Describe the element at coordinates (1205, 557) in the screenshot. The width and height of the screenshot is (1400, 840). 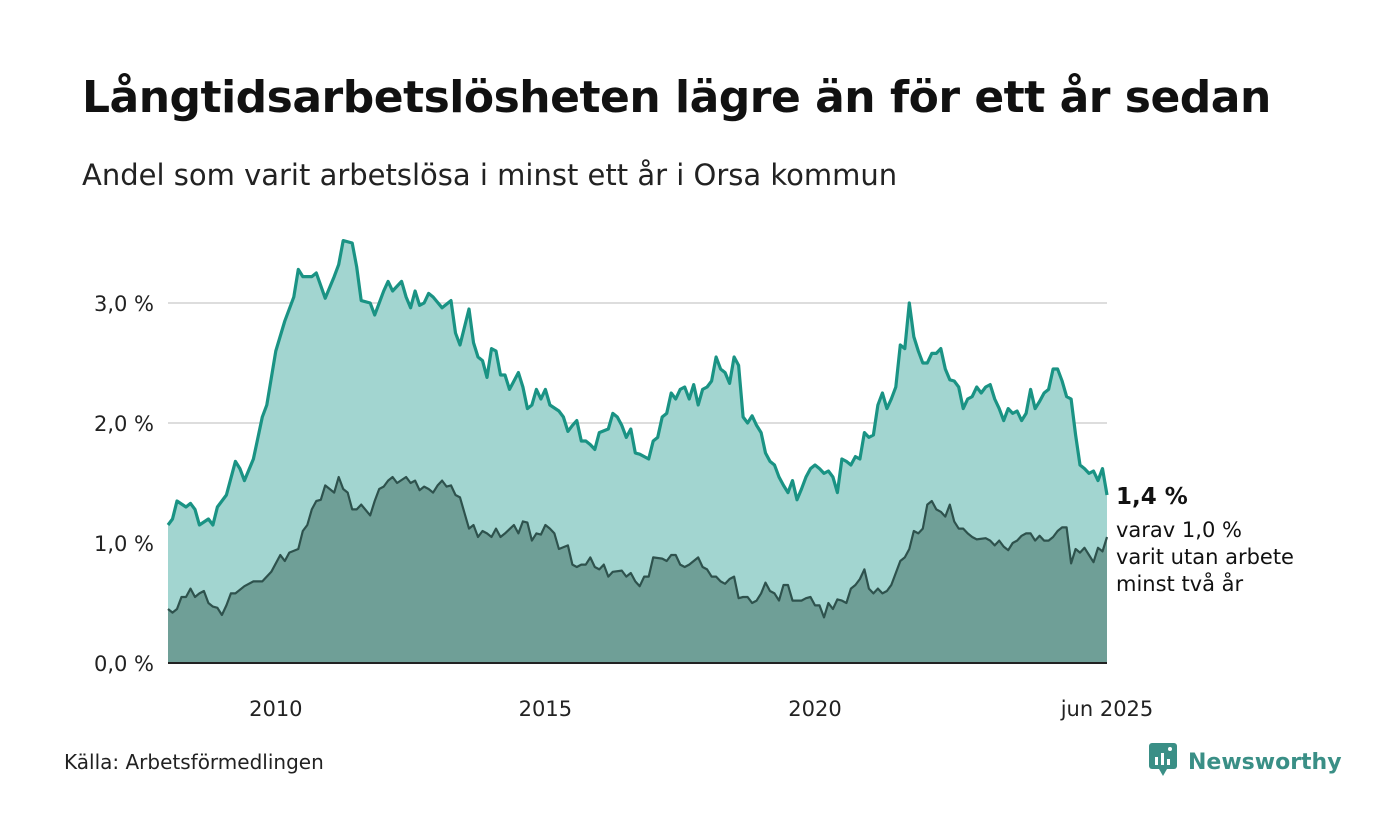
I see `end-label-line-2: varit utan arbete` at that location.